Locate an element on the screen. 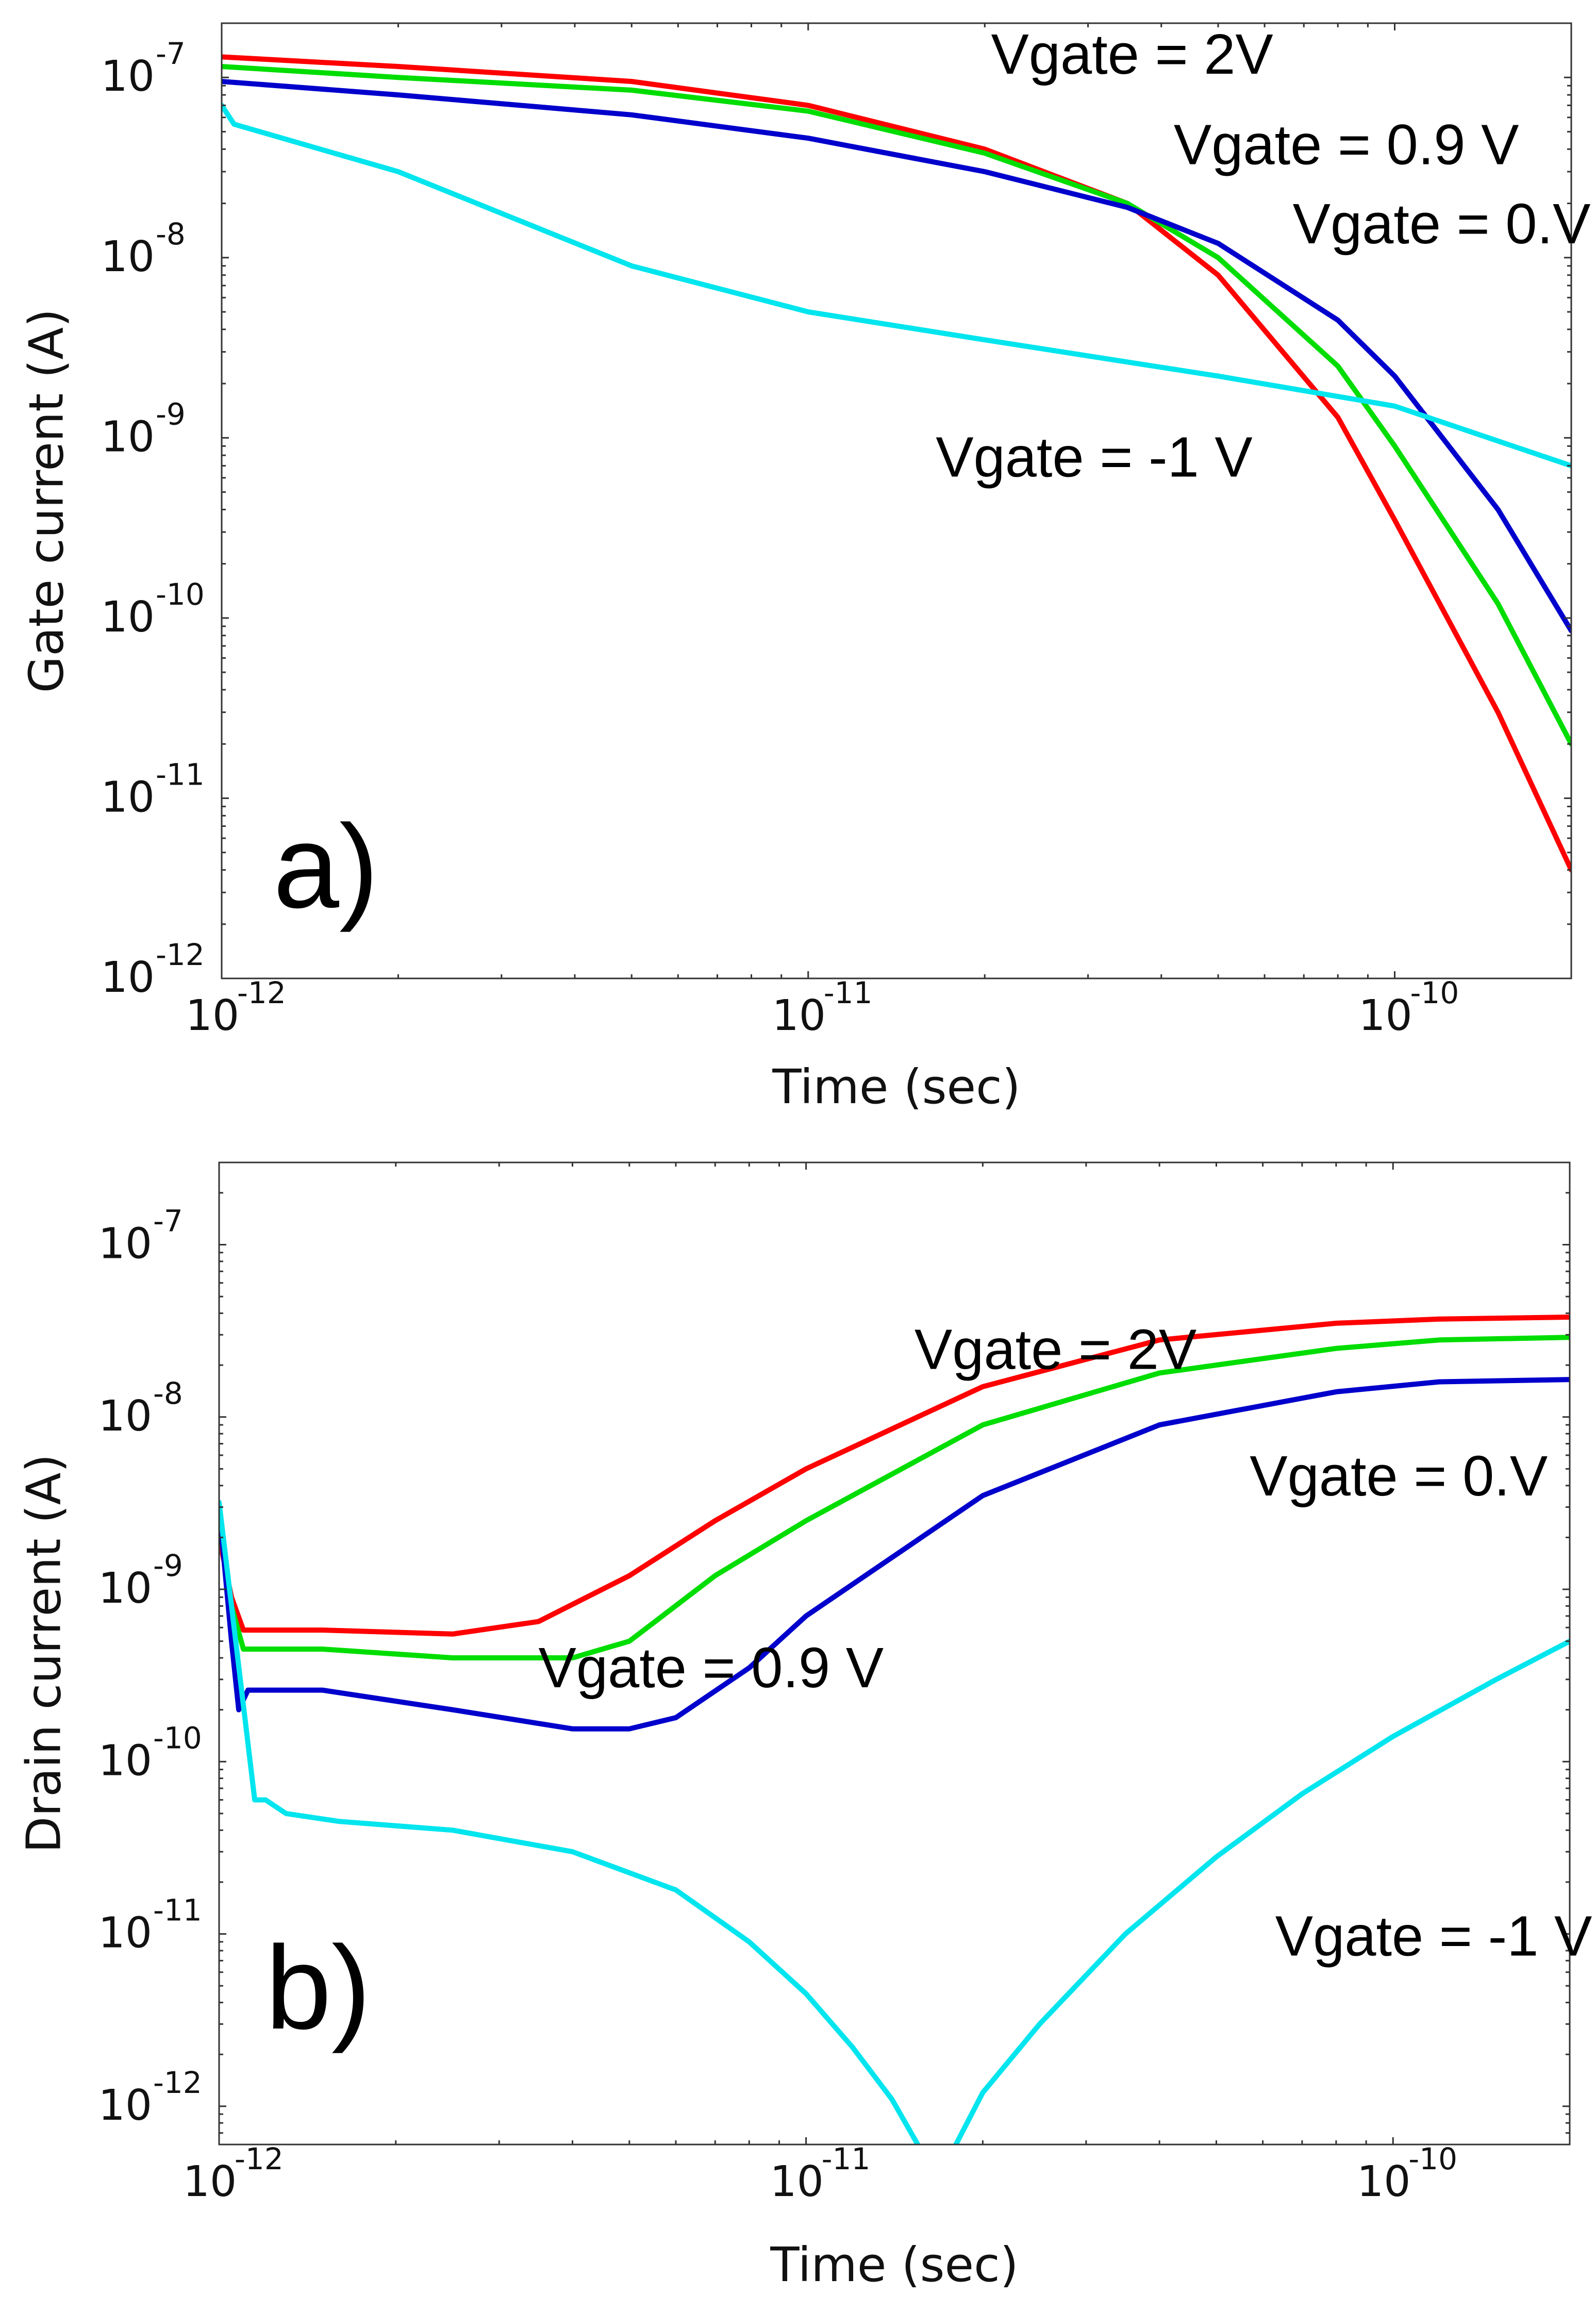 Image resolution: width=1596 pixels, height=2311 pixels. panel-label: a) is located at coordinates (326, 866).